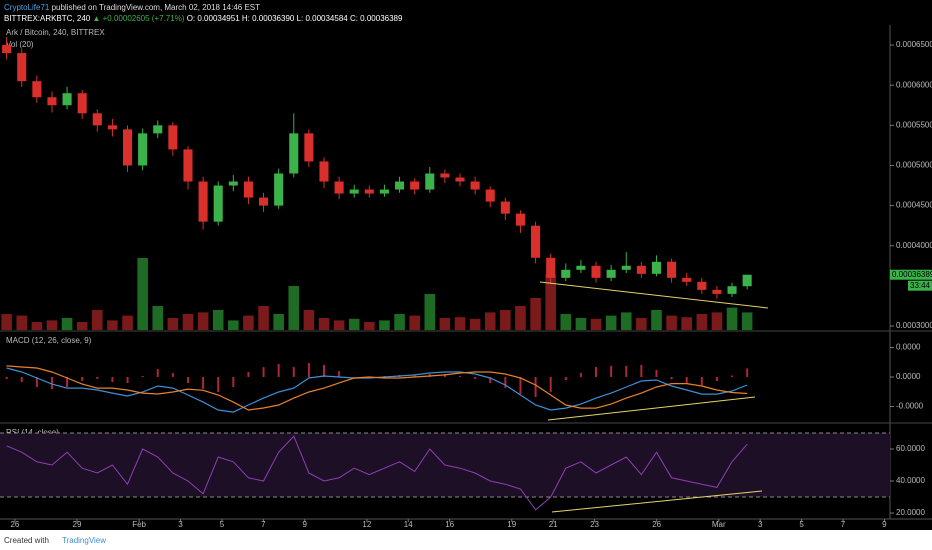  I want to click on x-tick-label: 23, so click(594, 524).